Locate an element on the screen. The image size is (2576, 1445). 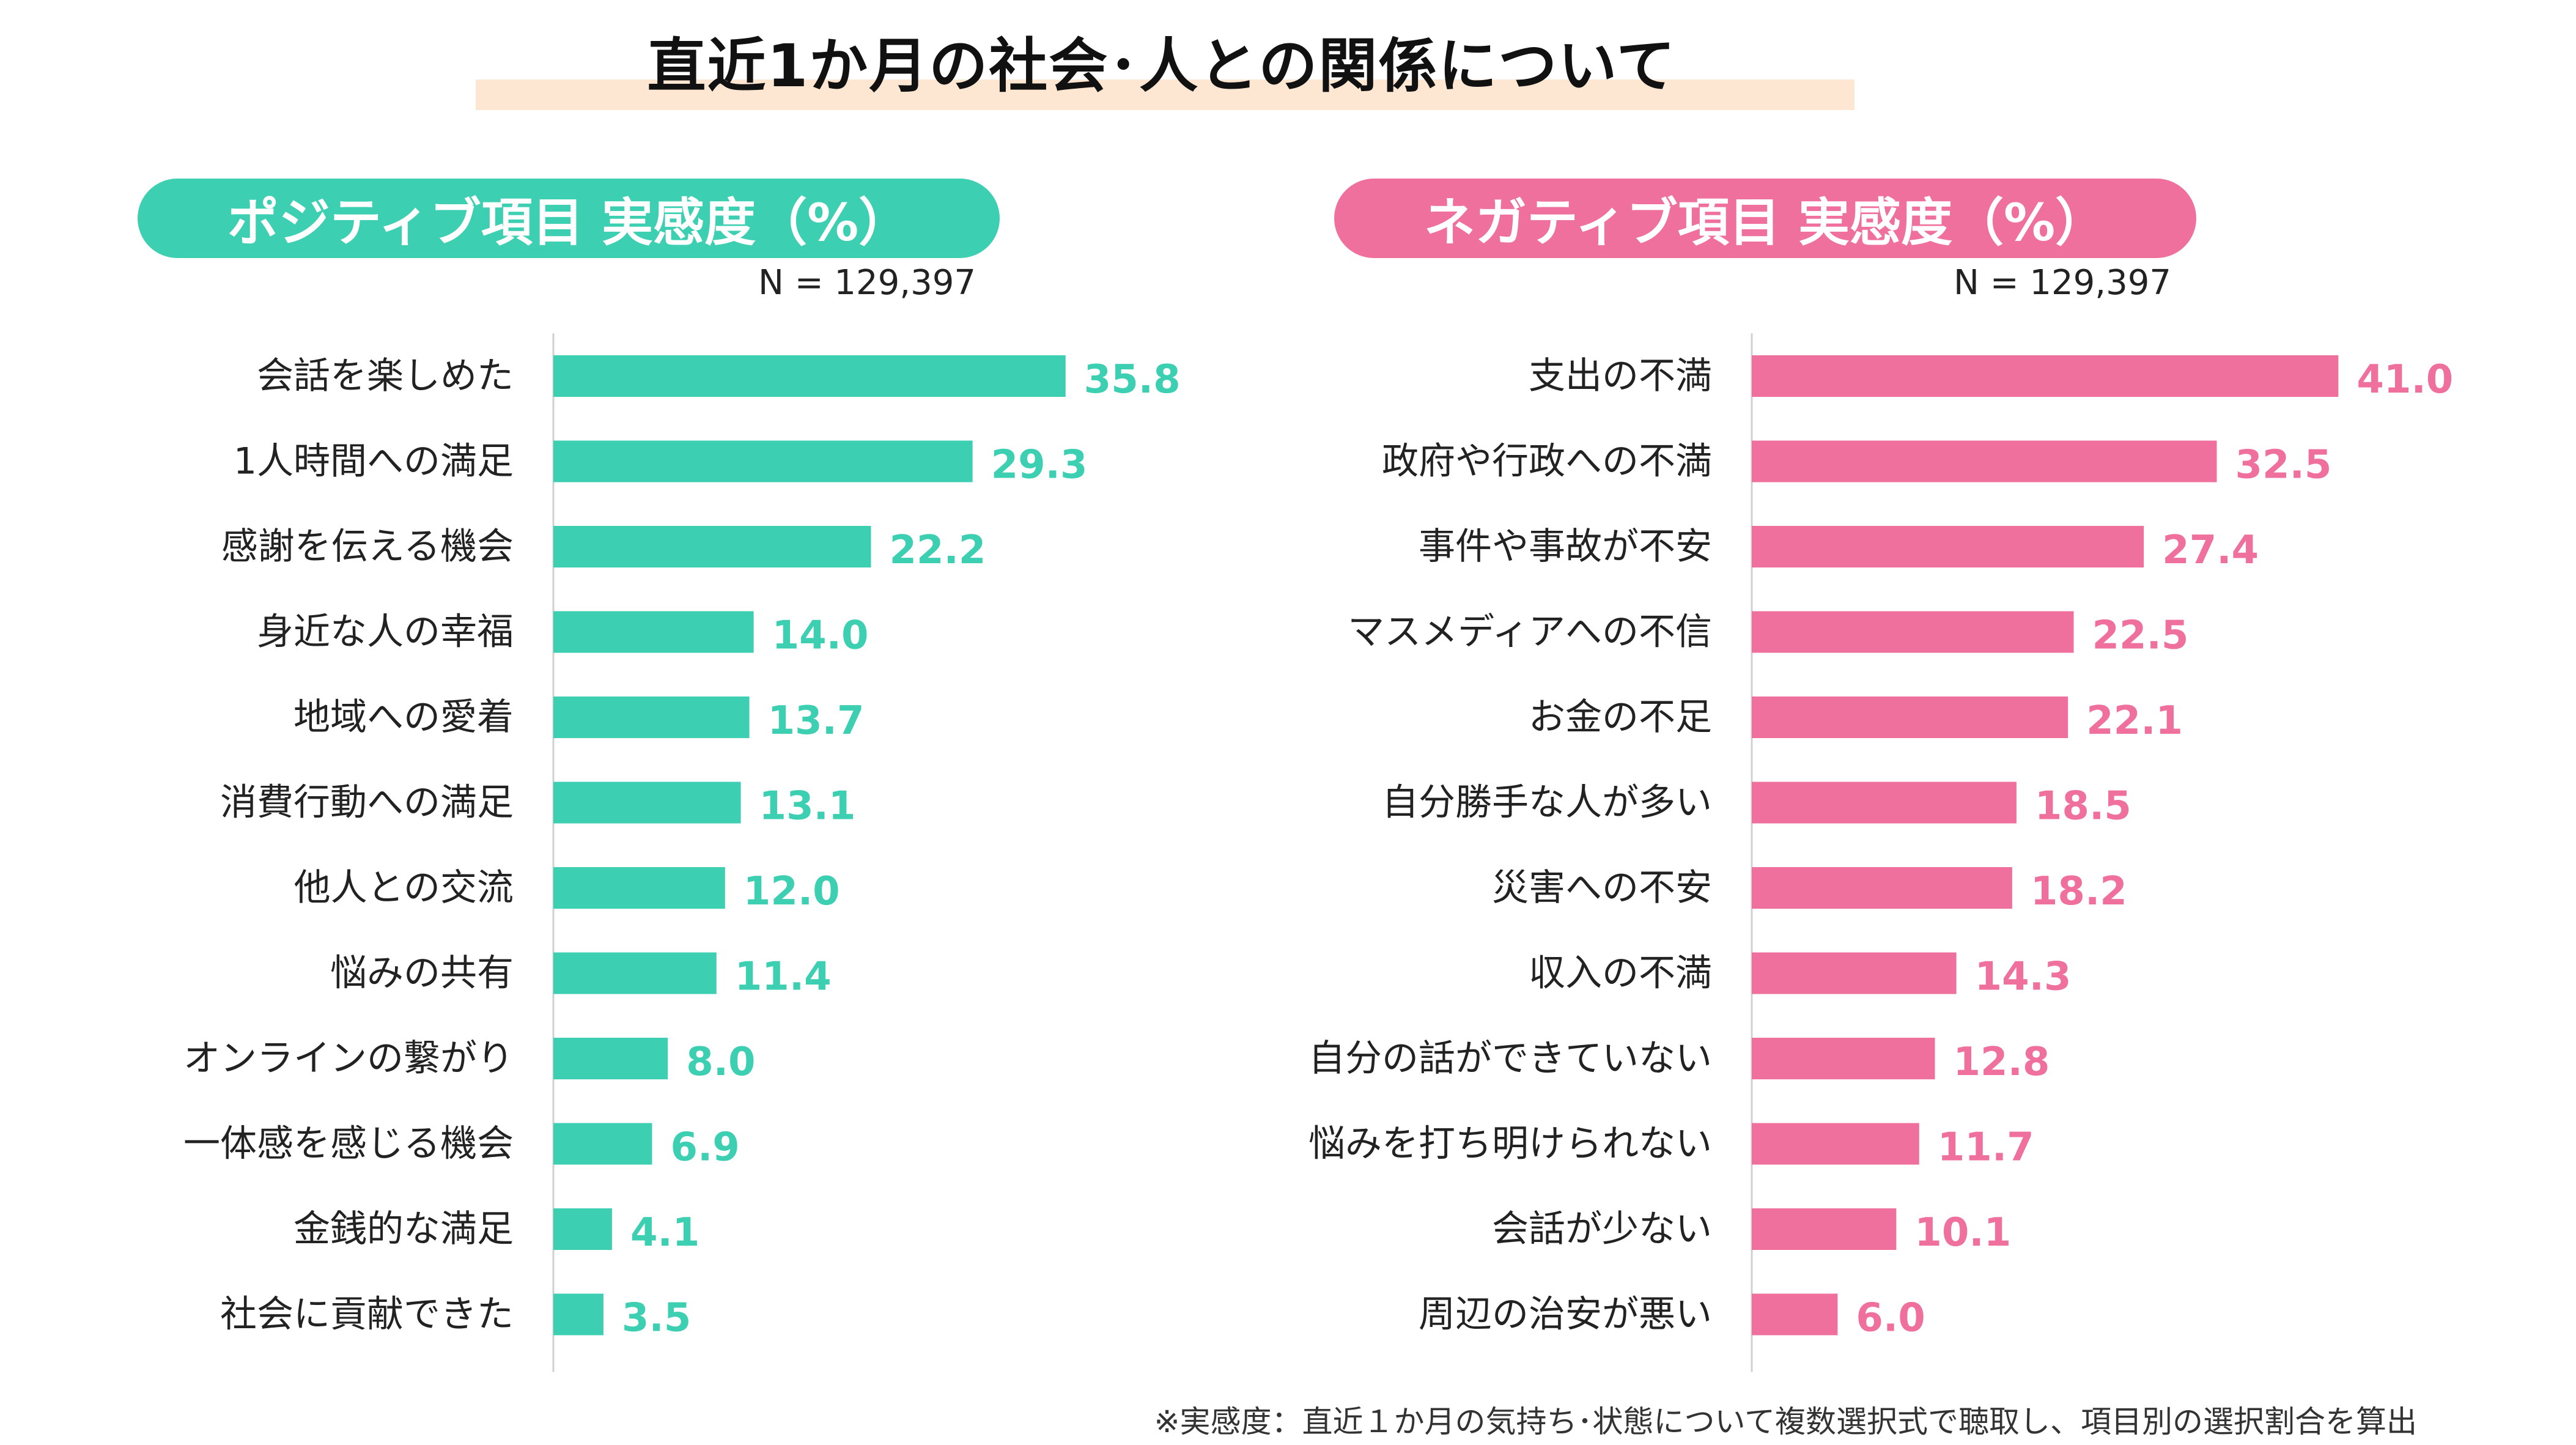
negative-value-label: 18.2 is located at coordinates (2079, 891).